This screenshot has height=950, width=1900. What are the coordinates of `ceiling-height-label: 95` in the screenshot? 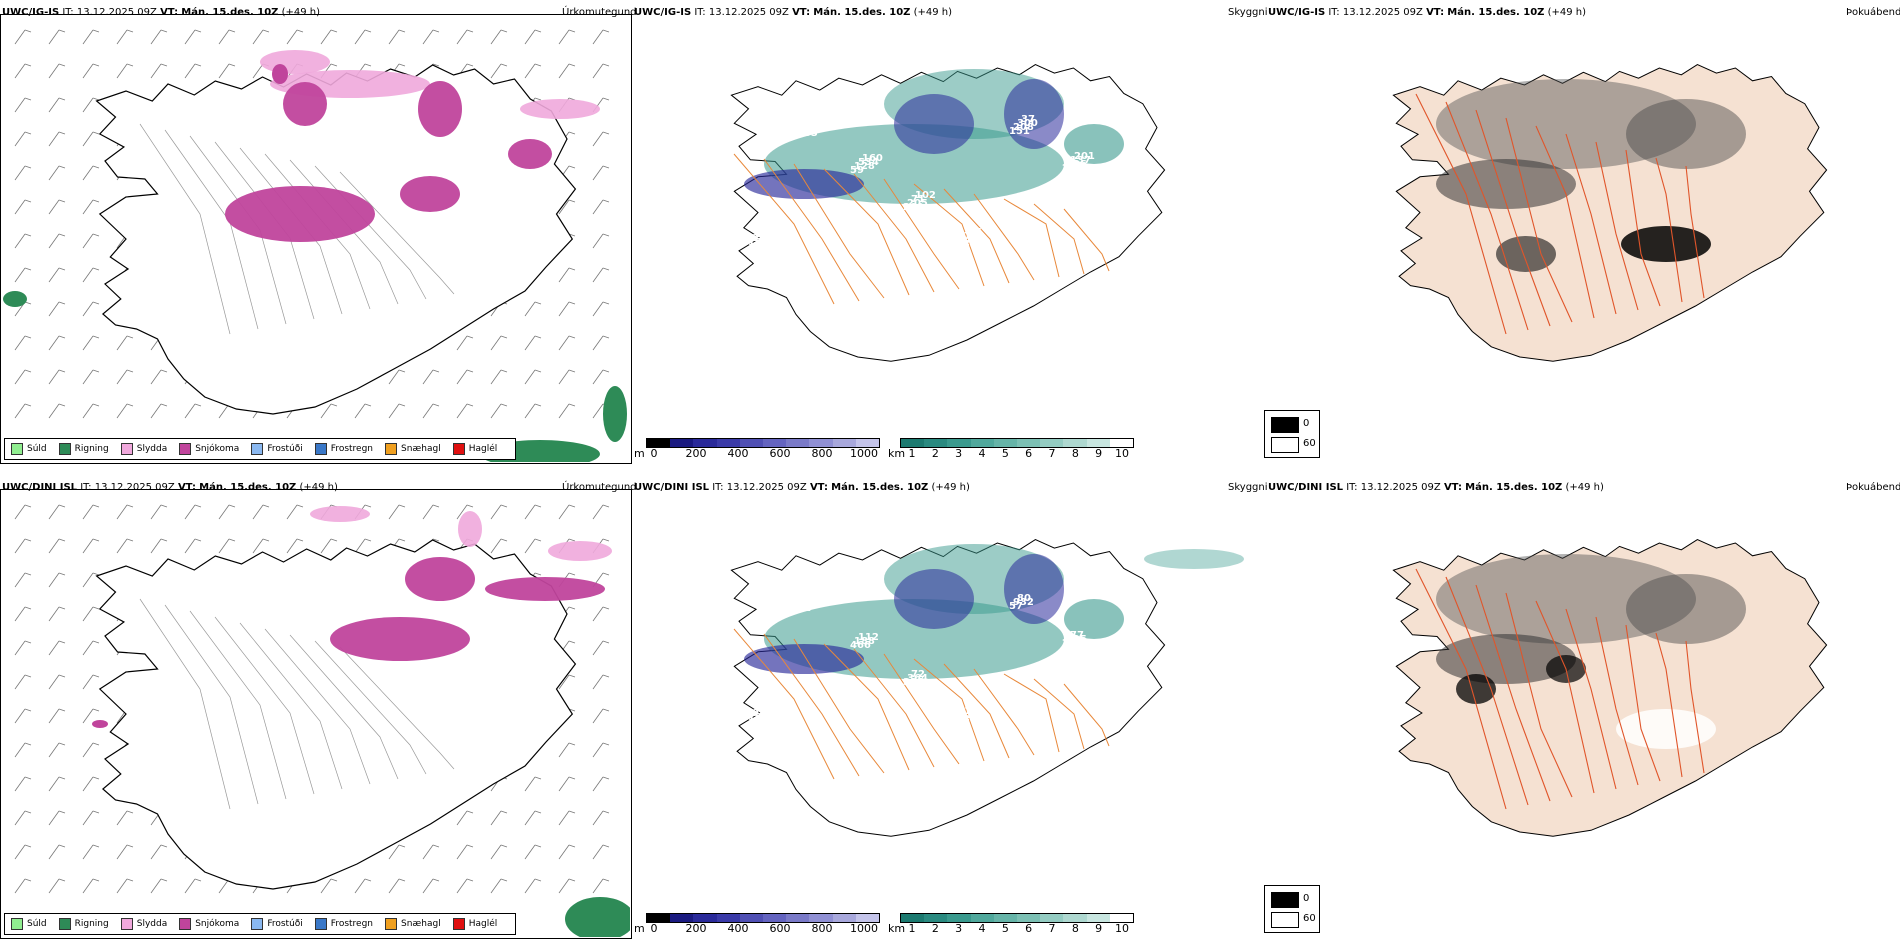 It's located at (1122, 205).